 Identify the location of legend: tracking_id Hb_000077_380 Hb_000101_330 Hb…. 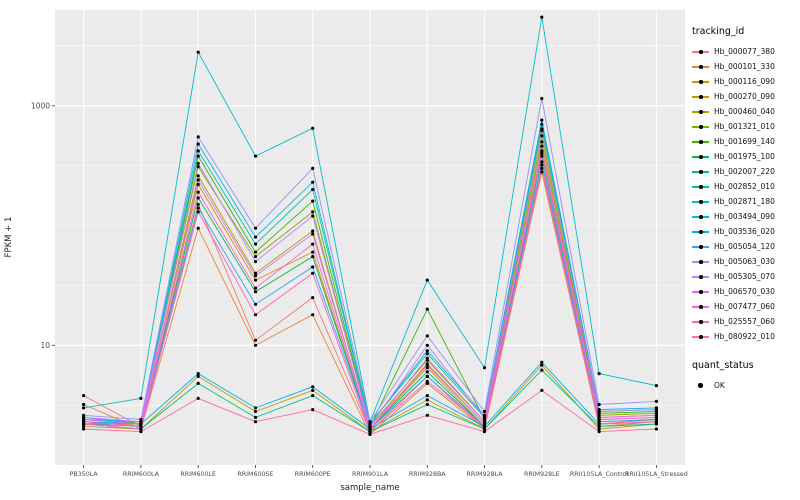
(745, 209).